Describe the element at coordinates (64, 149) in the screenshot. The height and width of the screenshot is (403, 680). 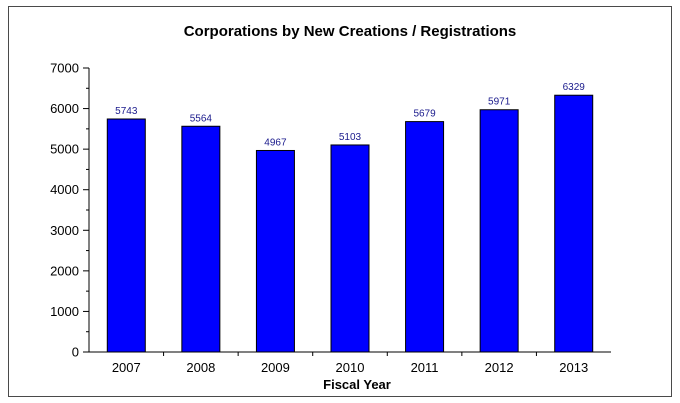
I see `y-tick-label: 5000` at that location.